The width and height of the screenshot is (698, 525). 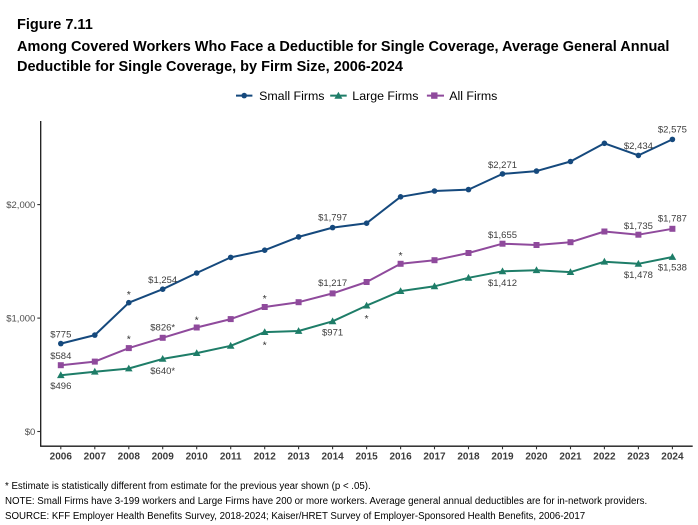 I want to click on svg-text: 2023, so click(x=638, y=457).